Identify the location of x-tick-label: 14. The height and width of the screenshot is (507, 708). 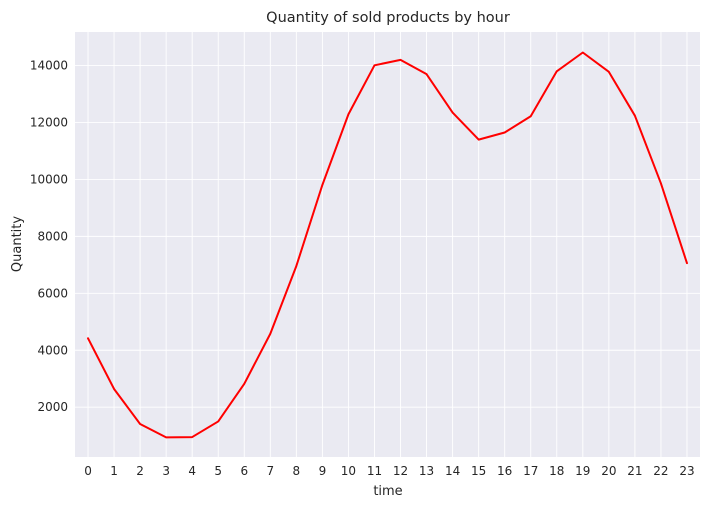
(452, 471).